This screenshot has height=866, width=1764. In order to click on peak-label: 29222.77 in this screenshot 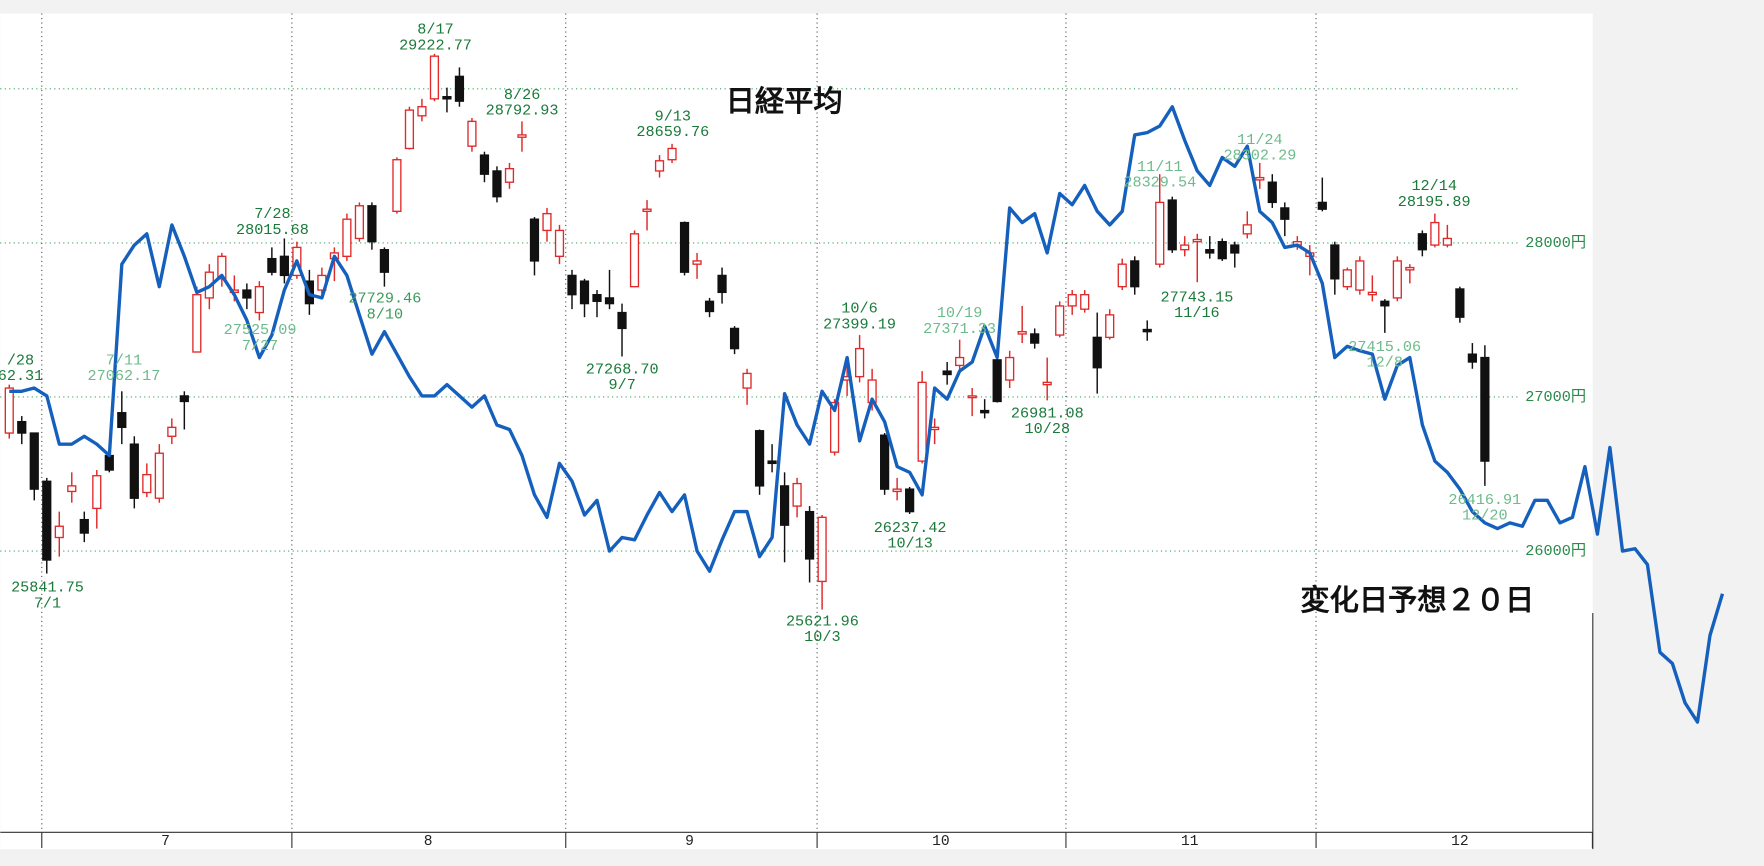, I will do `click(435, 45)`.